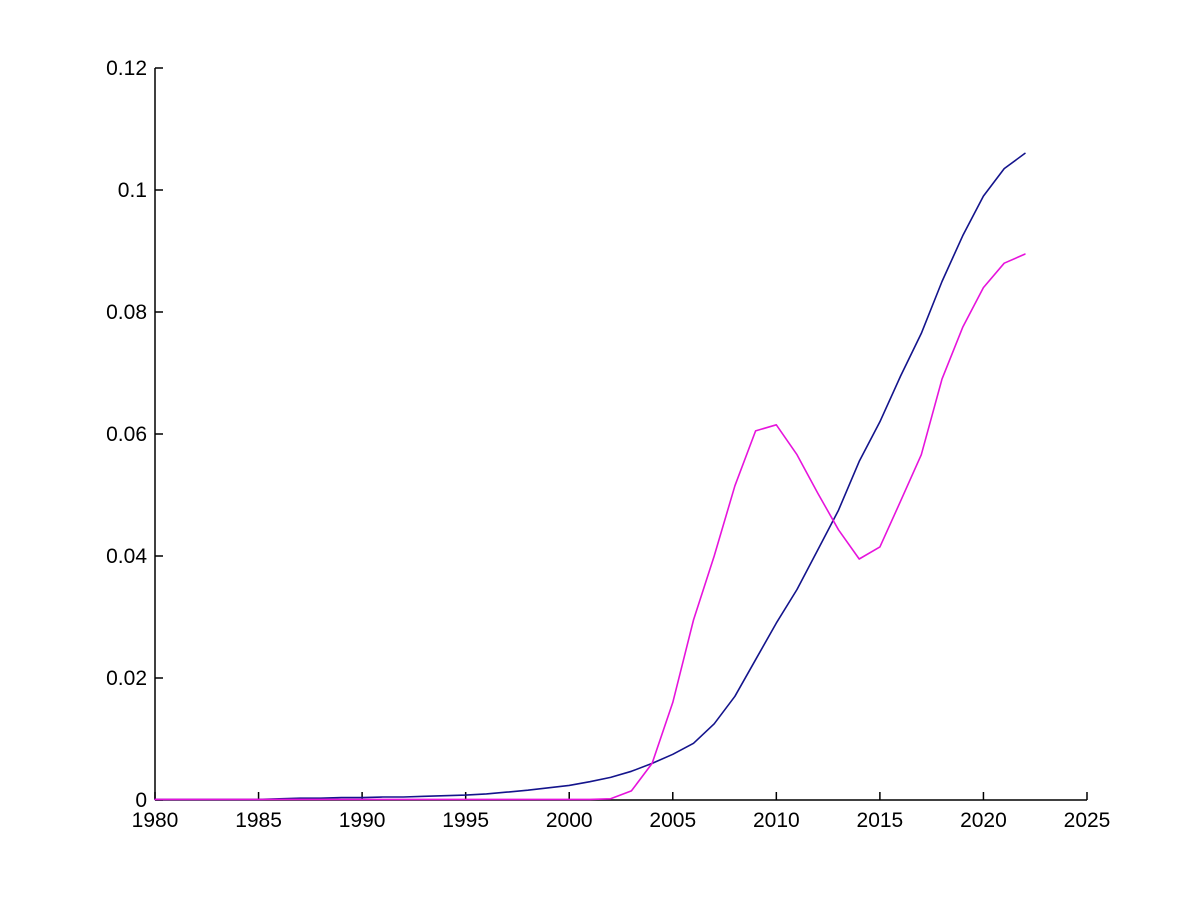 This screenshot has width=1200, height=900. Describe the element at coordinates (465, 820) in the screenshot. I see `x-tick-label: 1995` at that location.